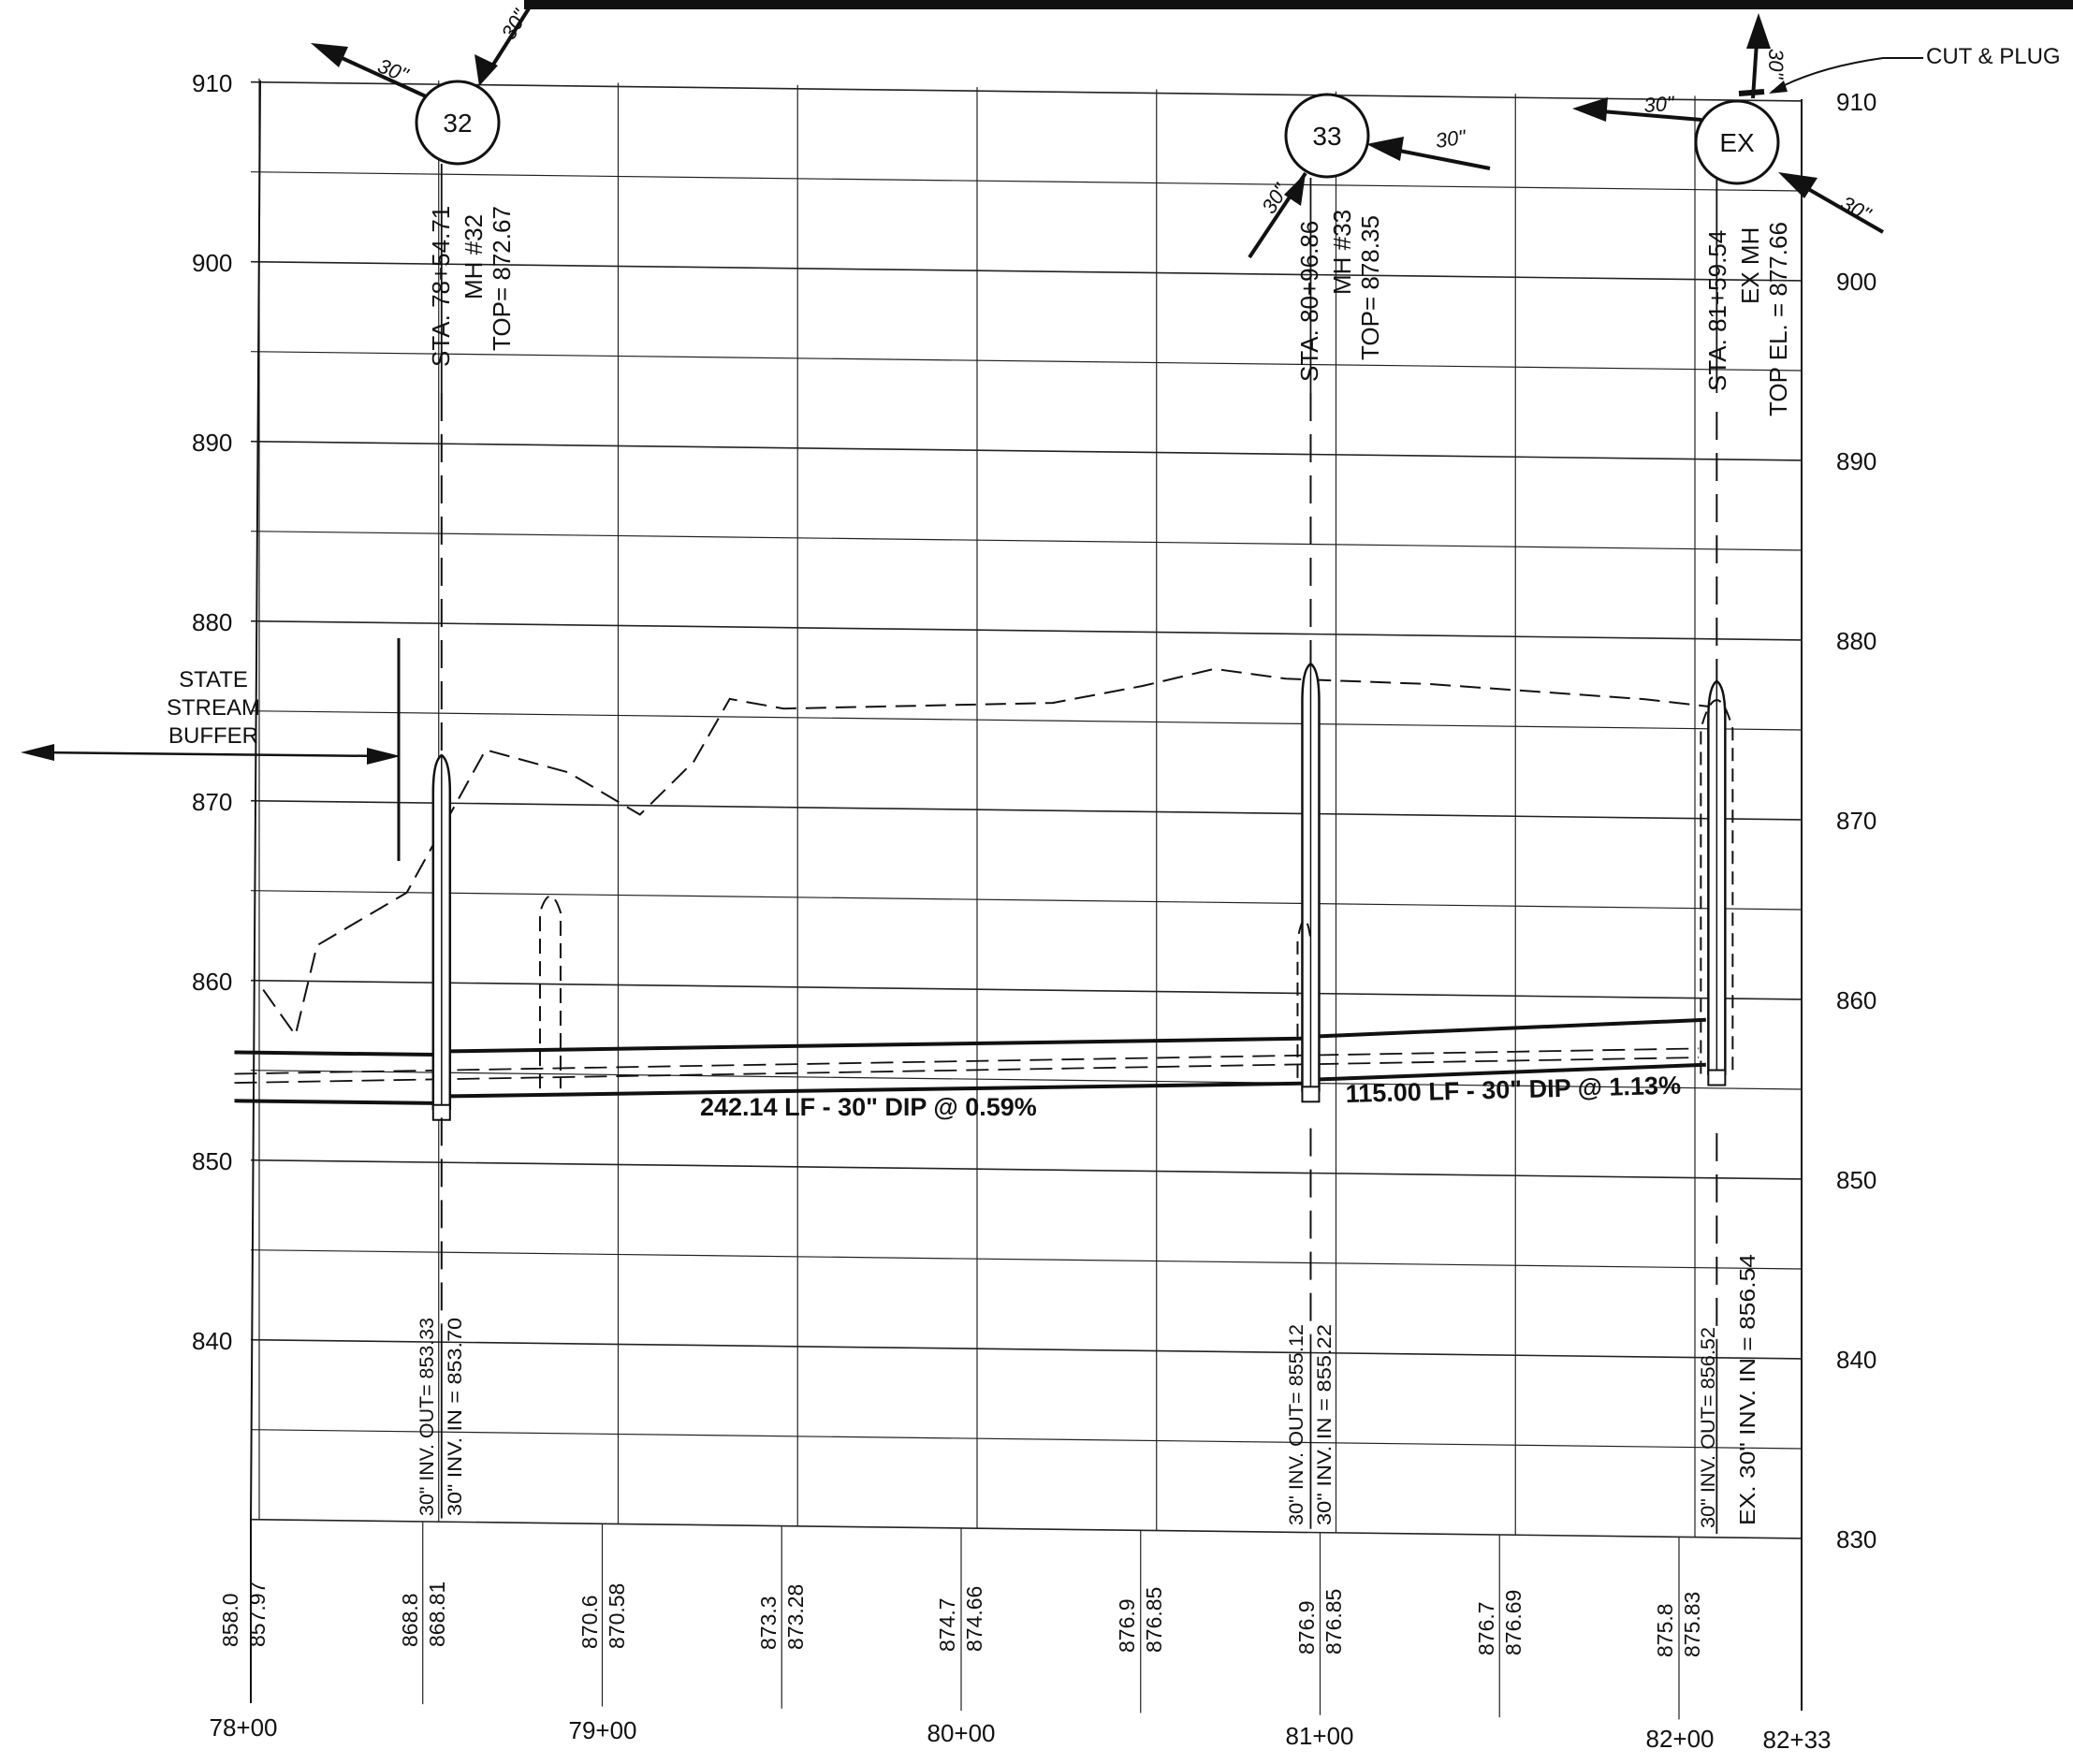 The width and height of the screenshot is (2073, 1764). What do you see at coordinates (427, 1417) in the screenshot?
I see `invert-out-label: 30" INV. OUT= 853.33` at bounding box center [427, 1417].